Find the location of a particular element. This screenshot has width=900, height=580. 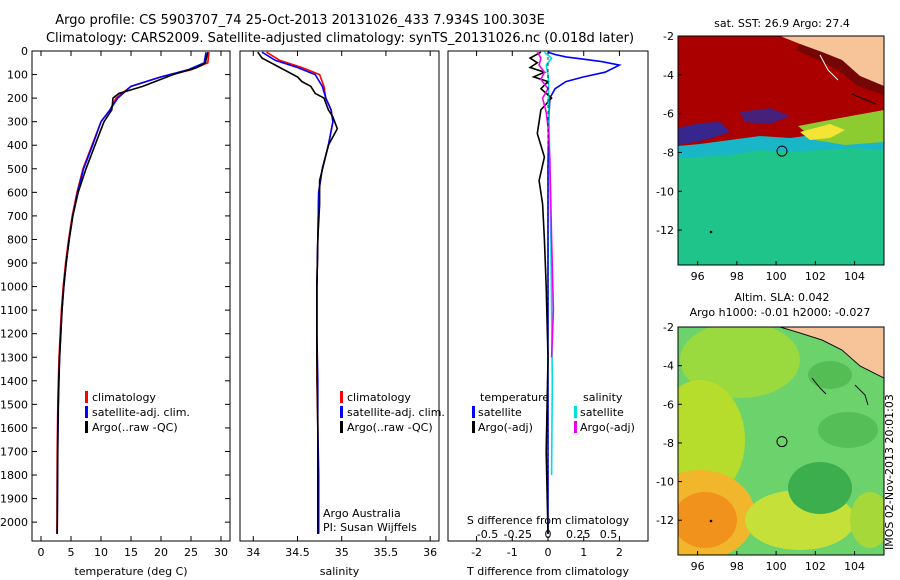

difference-x-tick-label: -1 is located at coordinates (512, 552).